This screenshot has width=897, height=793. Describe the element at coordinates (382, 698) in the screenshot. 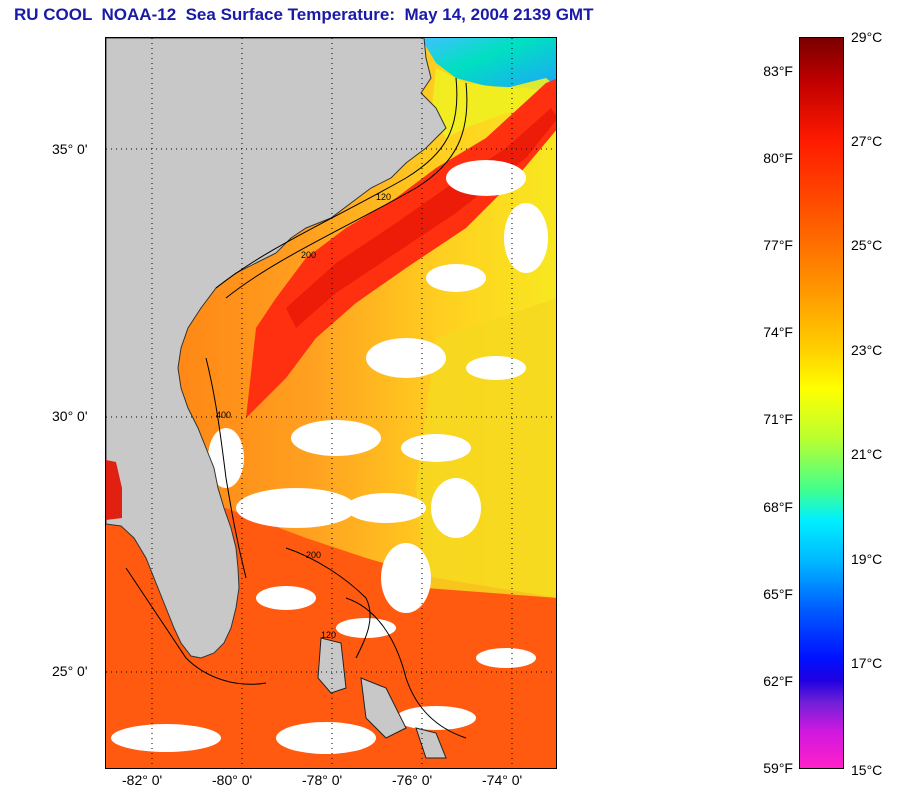

I see `islands` at that location.